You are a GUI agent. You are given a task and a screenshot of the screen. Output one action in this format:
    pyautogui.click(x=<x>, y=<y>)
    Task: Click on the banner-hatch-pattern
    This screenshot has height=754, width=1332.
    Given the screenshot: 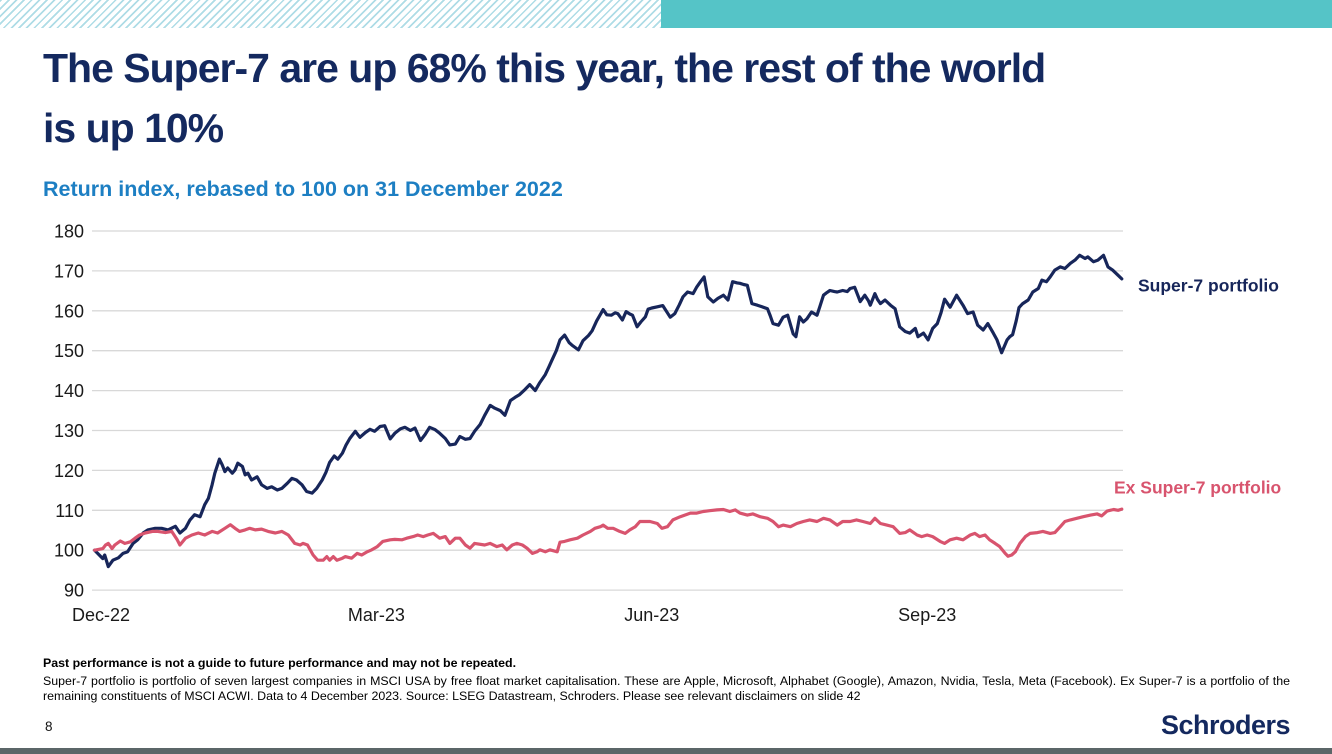 What is the action you would take?
    pyautogui.click(x=330, y=14)
    